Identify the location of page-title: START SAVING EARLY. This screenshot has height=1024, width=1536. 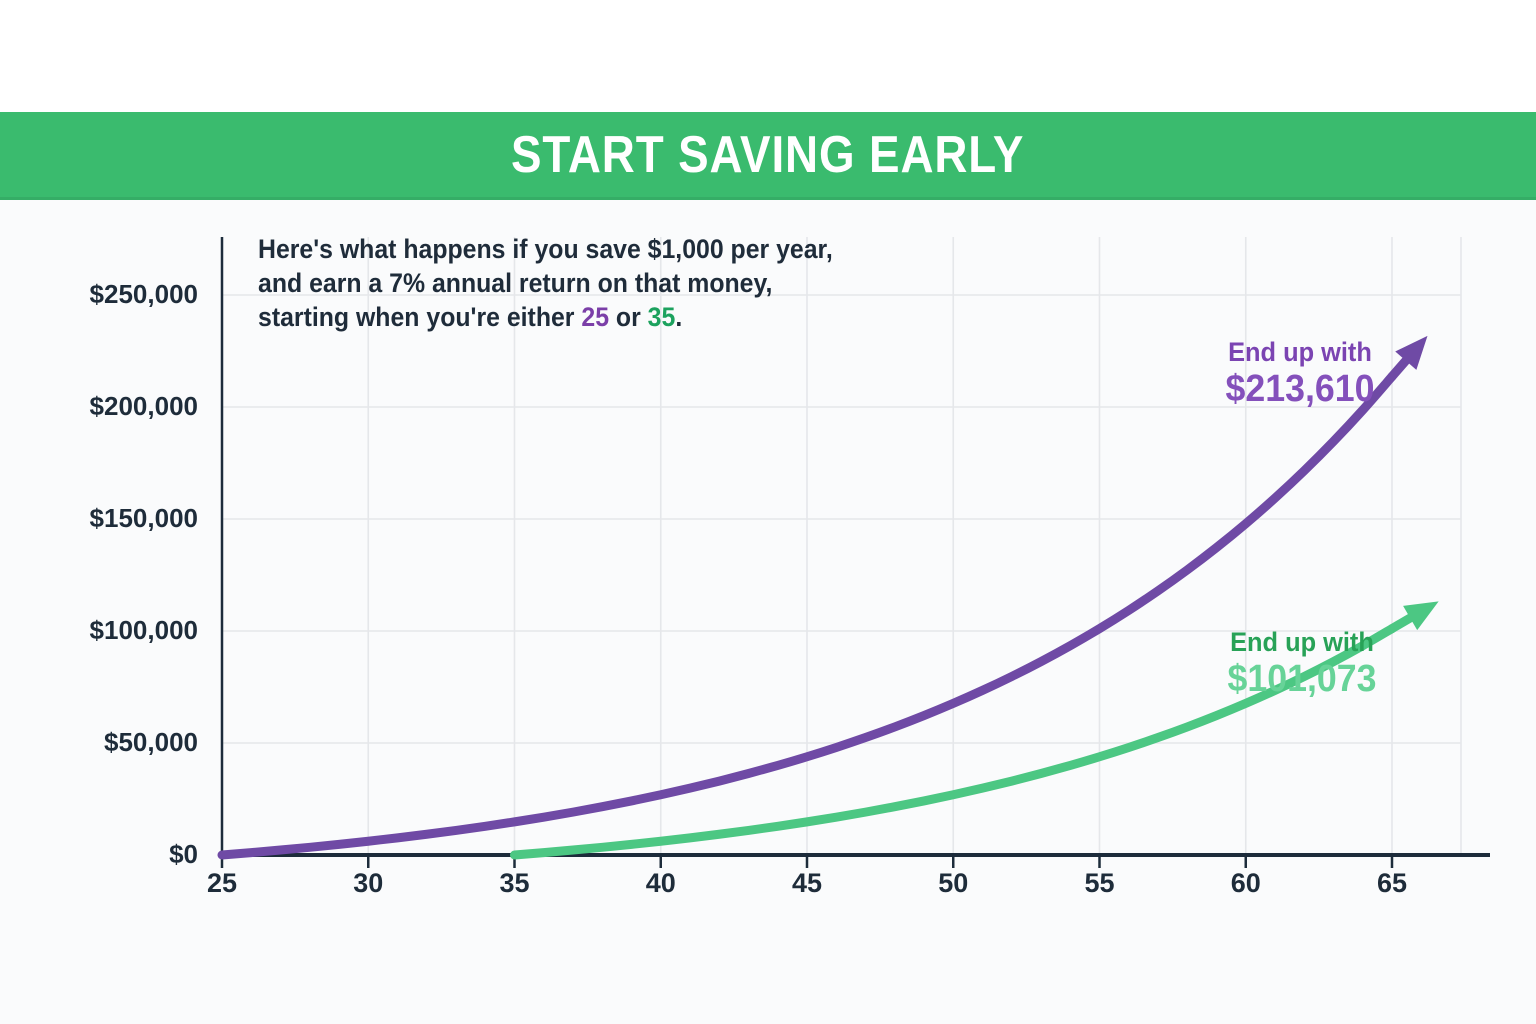
(768, 154).